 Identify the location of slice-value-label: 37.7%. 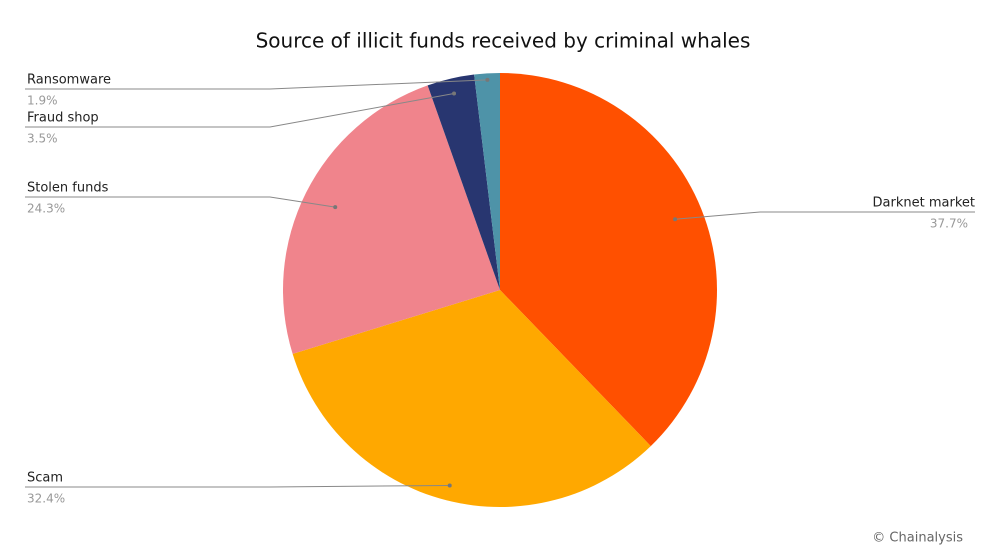
(949, 224).